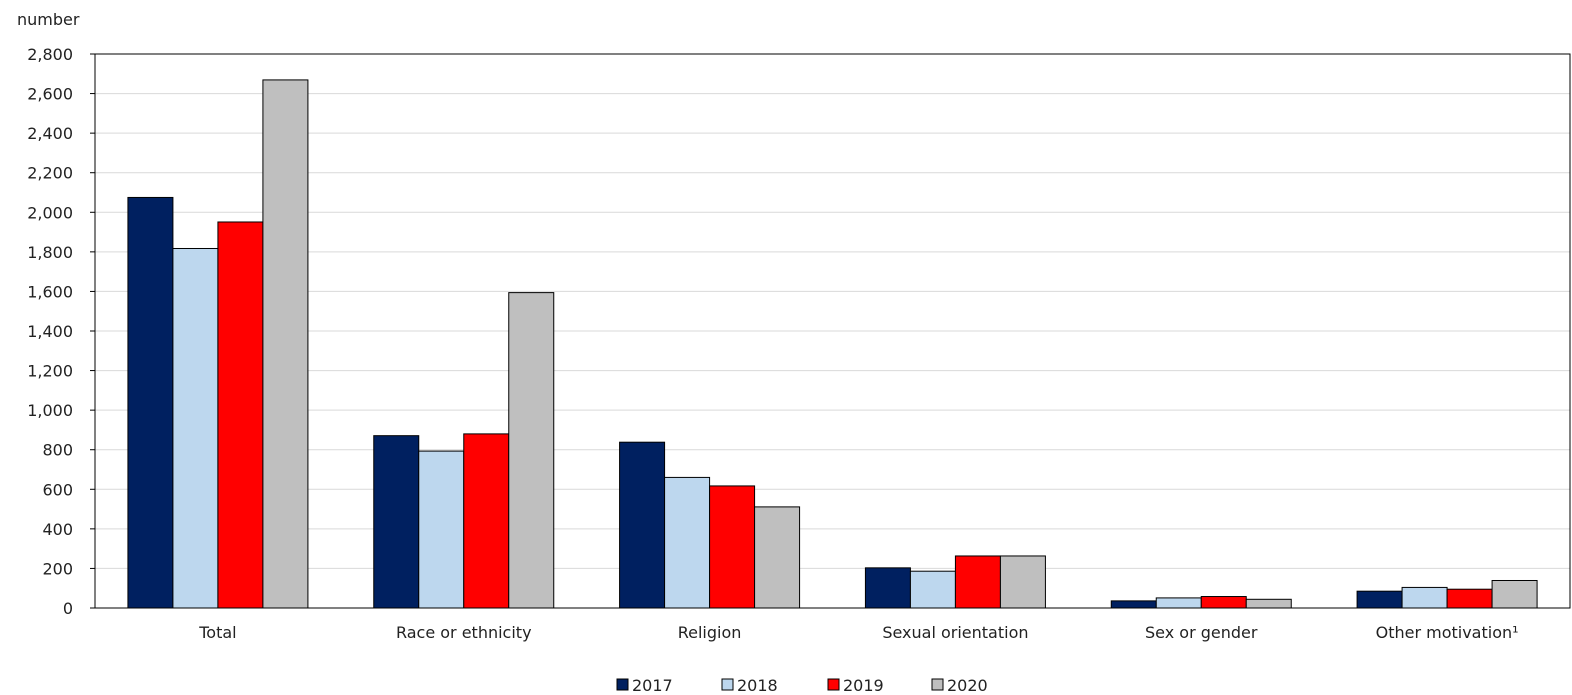 Image resolution: width=1572 pixels, height=695 pixels. What do you see at coordinates (1201, 632) in the screenshot?
I see `x-category-label: Sex or gender` at bounding box center [1201, 632].